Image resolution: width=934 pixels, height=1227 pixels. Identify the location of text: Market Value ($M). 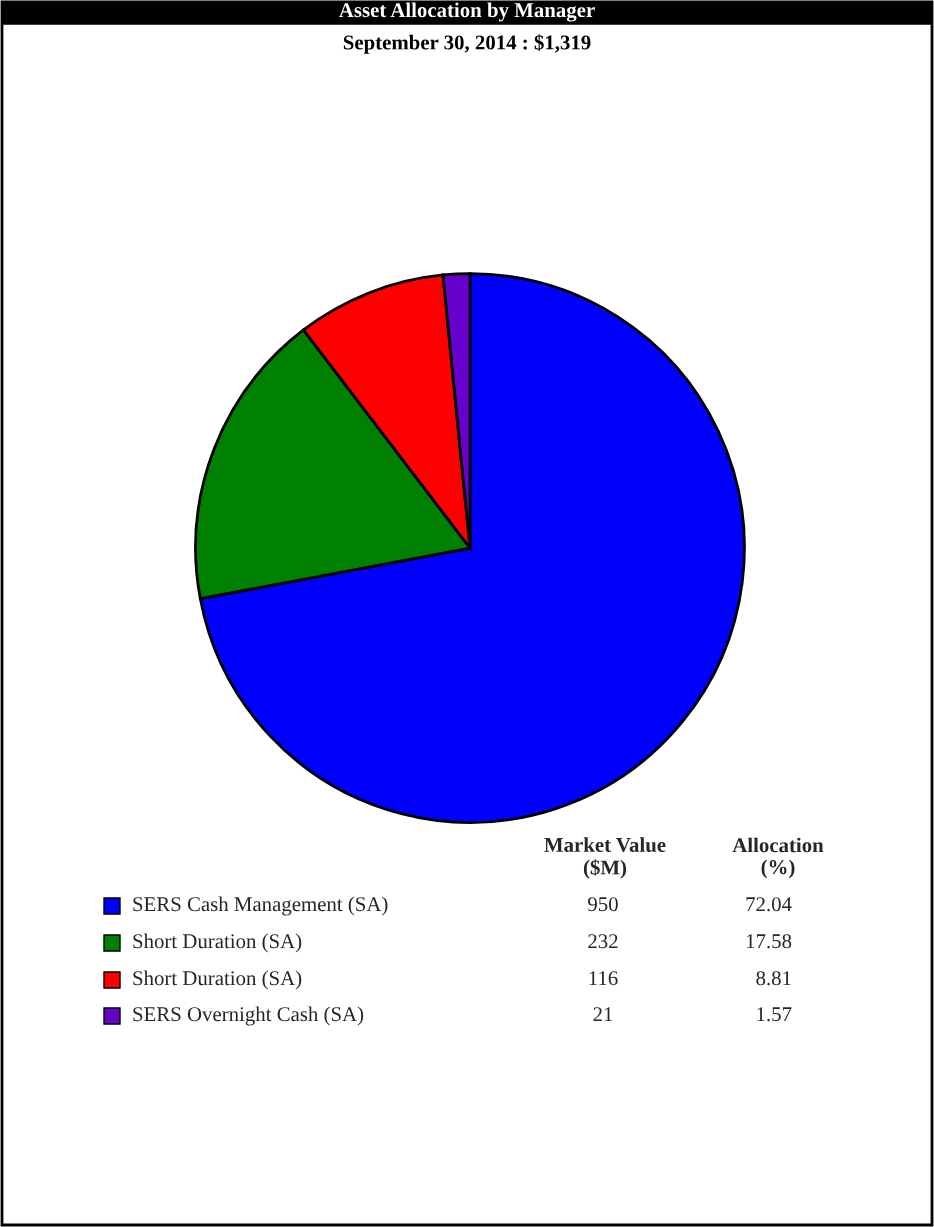
(605, 858).